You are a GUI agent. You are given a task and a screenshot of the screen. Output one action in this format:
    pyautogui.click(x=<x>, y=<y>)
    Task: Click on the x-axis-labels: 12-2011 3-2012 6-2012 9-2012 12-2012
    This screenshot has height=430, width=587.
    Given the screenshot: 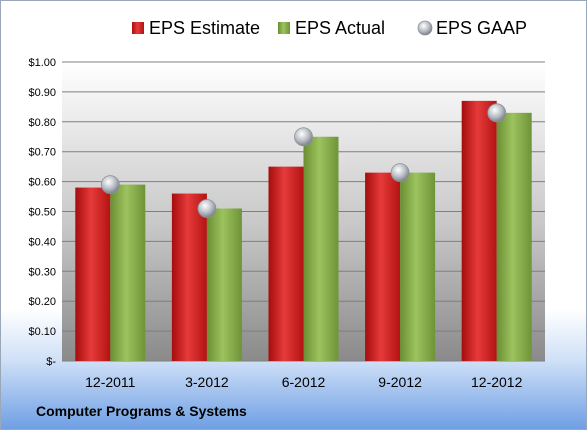 What is the action you would take?
    pyautogui.click(x=303, y=382)
    